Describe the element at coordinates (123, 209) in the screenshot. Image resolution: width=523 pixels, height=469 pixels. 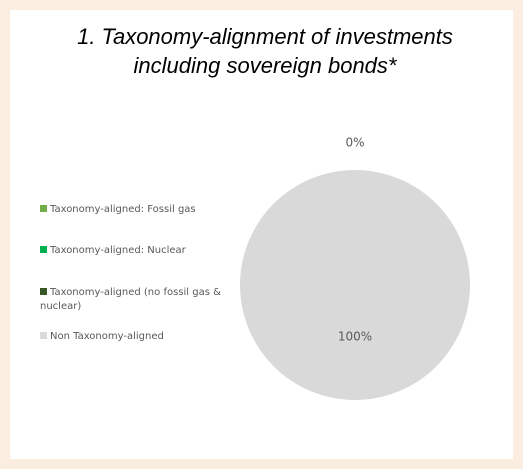
I see `legend-label: Taxonomy-aligned: Fossil gas` at that location.